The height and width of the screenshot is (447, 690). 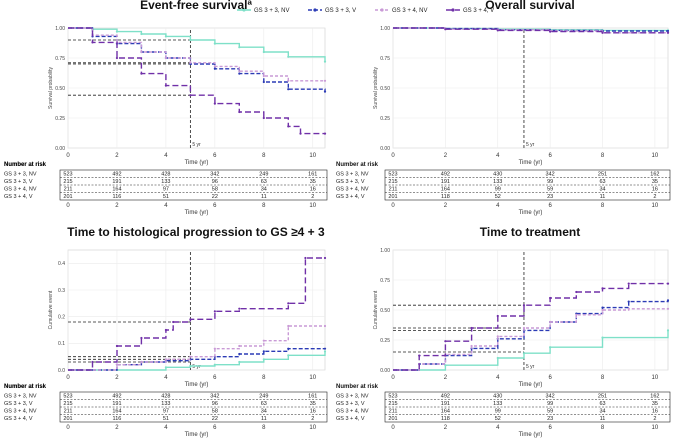 What do you see at coordinates (264, 206) in the screenshot?
I see `risk-x-tick: 8` at bounding box center [264, 206].